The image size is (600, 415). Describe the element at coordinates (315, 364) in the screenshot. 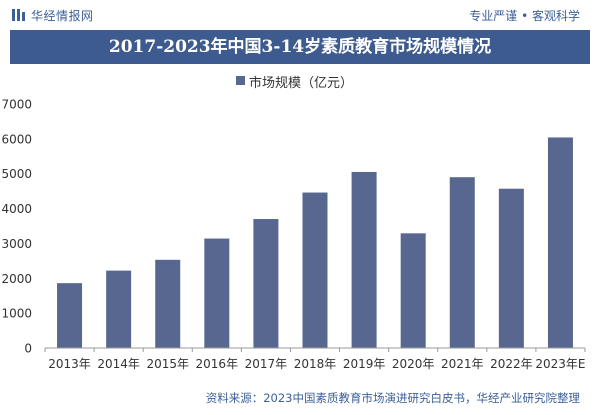

I see `x-tick-label: 2018年` at that location.